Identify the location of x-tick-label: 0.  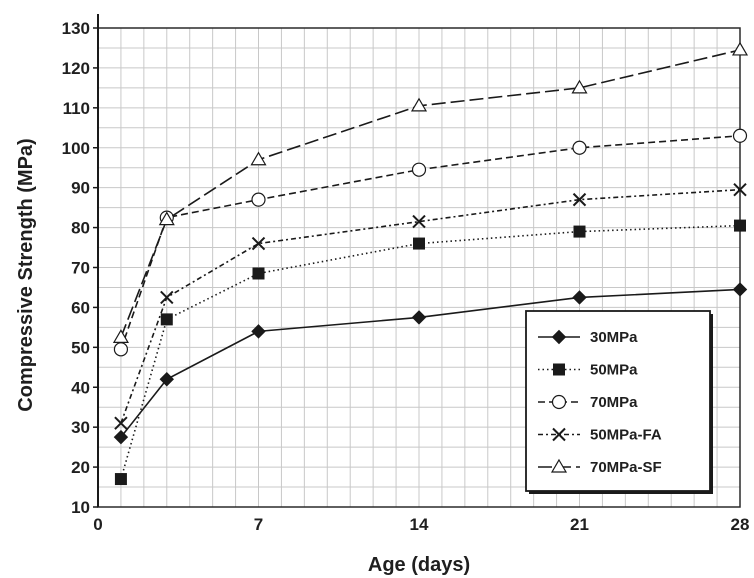
(97, 524).